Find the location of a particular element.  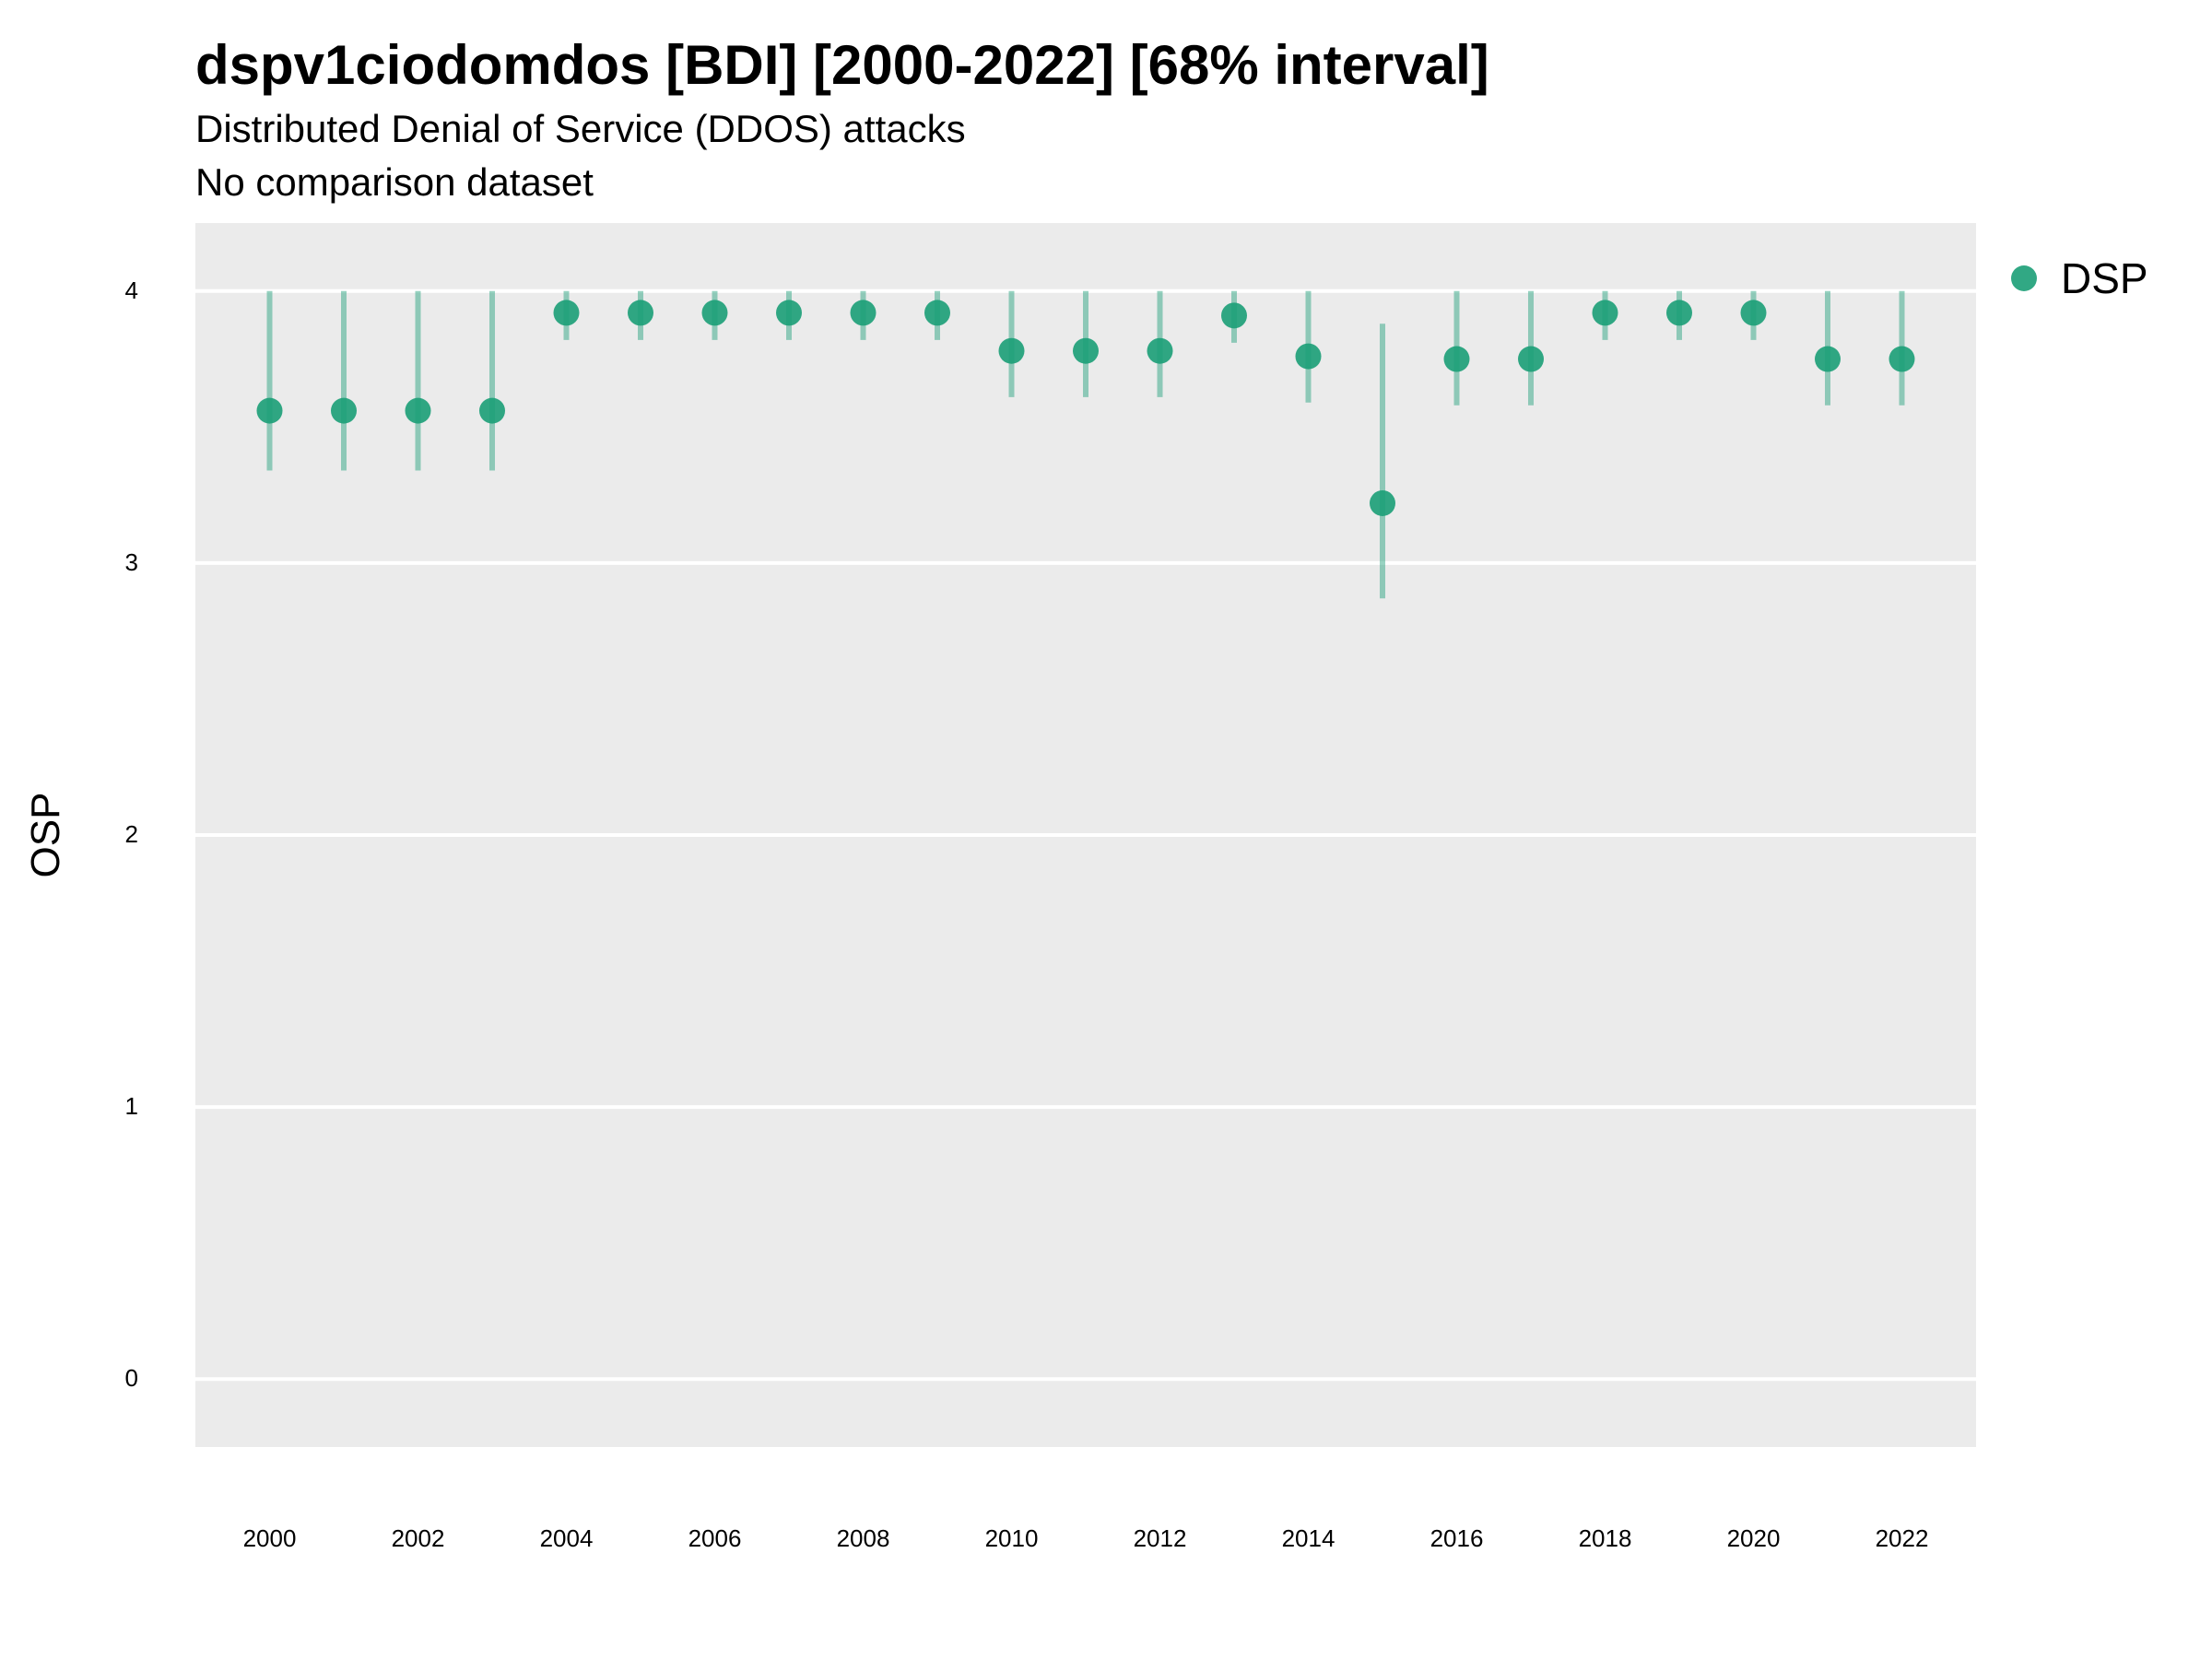

x-tick-label: 2020 is located at coordinates (1754, 1538).